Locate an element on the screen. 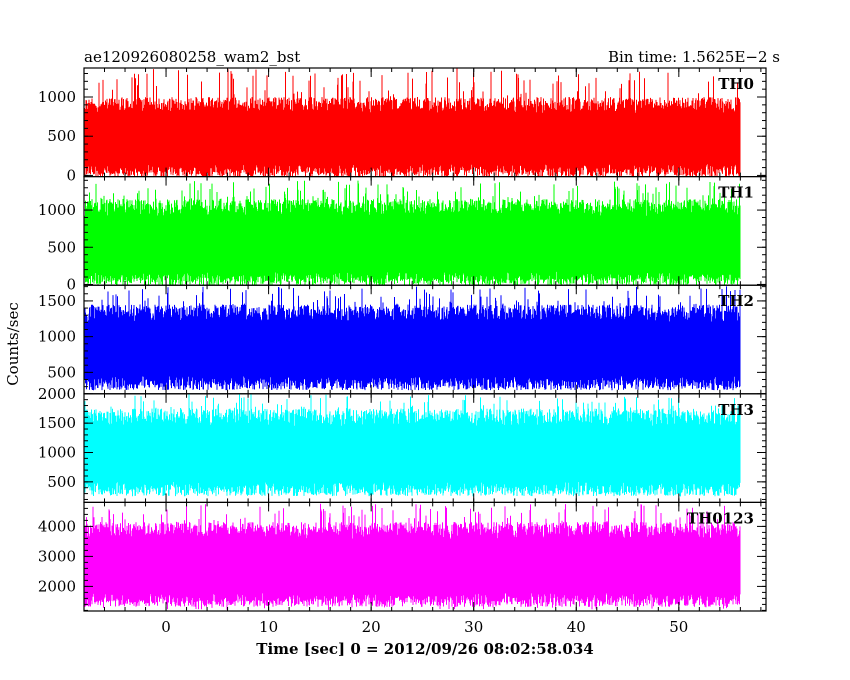 The height and width of the screenshot is (680, 850). x-tick-label: 40 is located at coordinates (576, 627).